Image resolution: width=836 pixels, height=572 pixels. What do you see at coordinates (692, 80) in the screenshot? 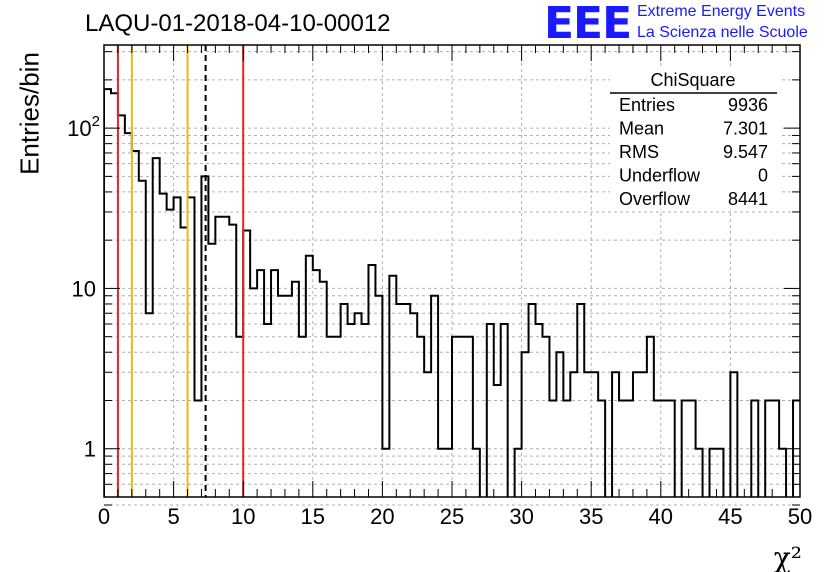
I see `stats-box-title: ChiSquare` at bounding box center [692, 80].